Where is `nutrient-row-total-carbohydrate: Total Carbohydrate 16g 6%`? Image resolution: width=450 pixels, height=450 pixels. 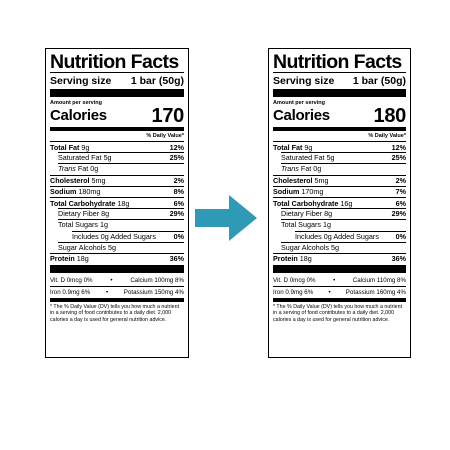
nutrient-row-total-carbohydrate: Total Carbohydrate 16g 6% is located at coordinates (339, 202).